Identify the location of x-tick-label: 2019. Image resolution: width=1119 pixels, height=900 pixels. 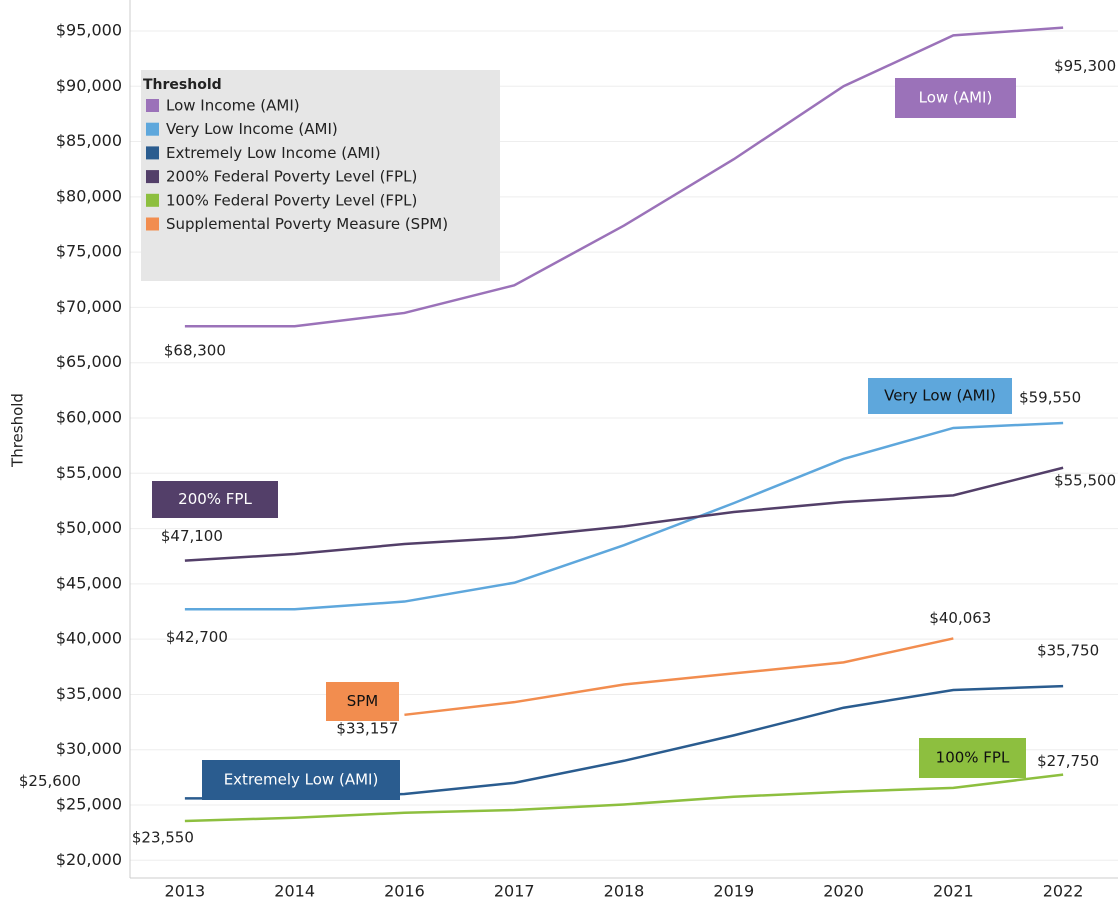
(733, 891).